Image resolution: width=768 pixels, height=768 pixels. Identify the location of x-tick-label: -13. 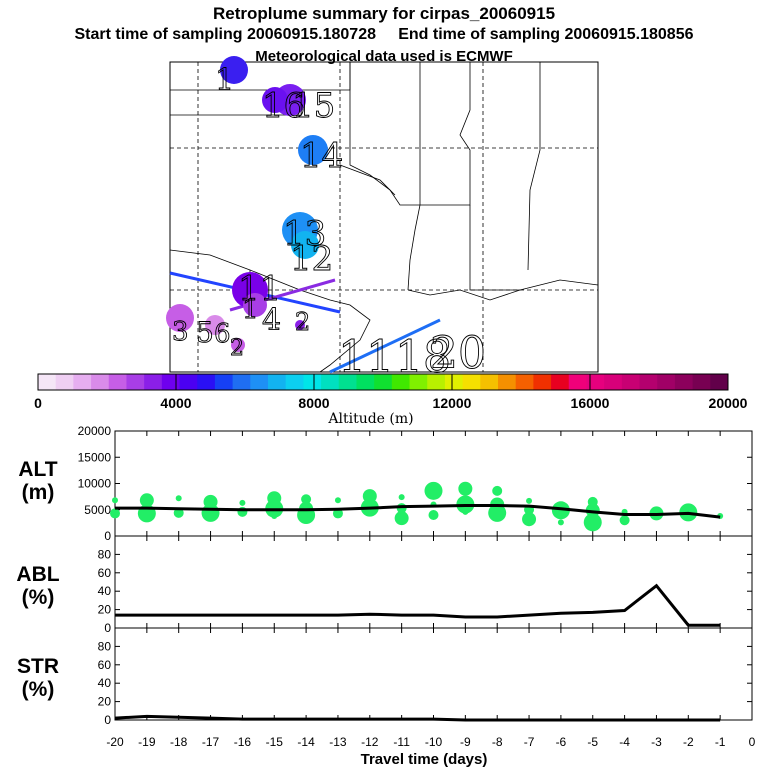
(338, 742).